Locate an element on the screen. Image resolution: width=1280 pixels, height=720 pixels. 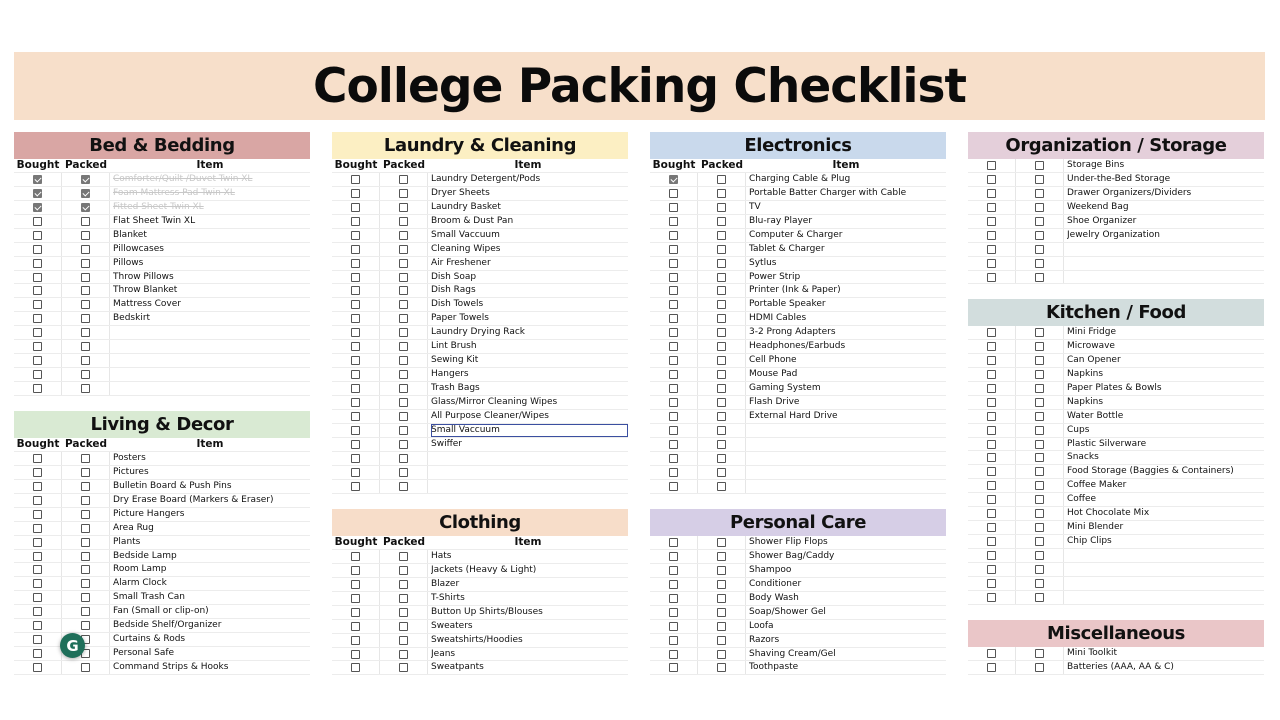
item-cell: Mouse Pad is located at coordinates (773, 374).